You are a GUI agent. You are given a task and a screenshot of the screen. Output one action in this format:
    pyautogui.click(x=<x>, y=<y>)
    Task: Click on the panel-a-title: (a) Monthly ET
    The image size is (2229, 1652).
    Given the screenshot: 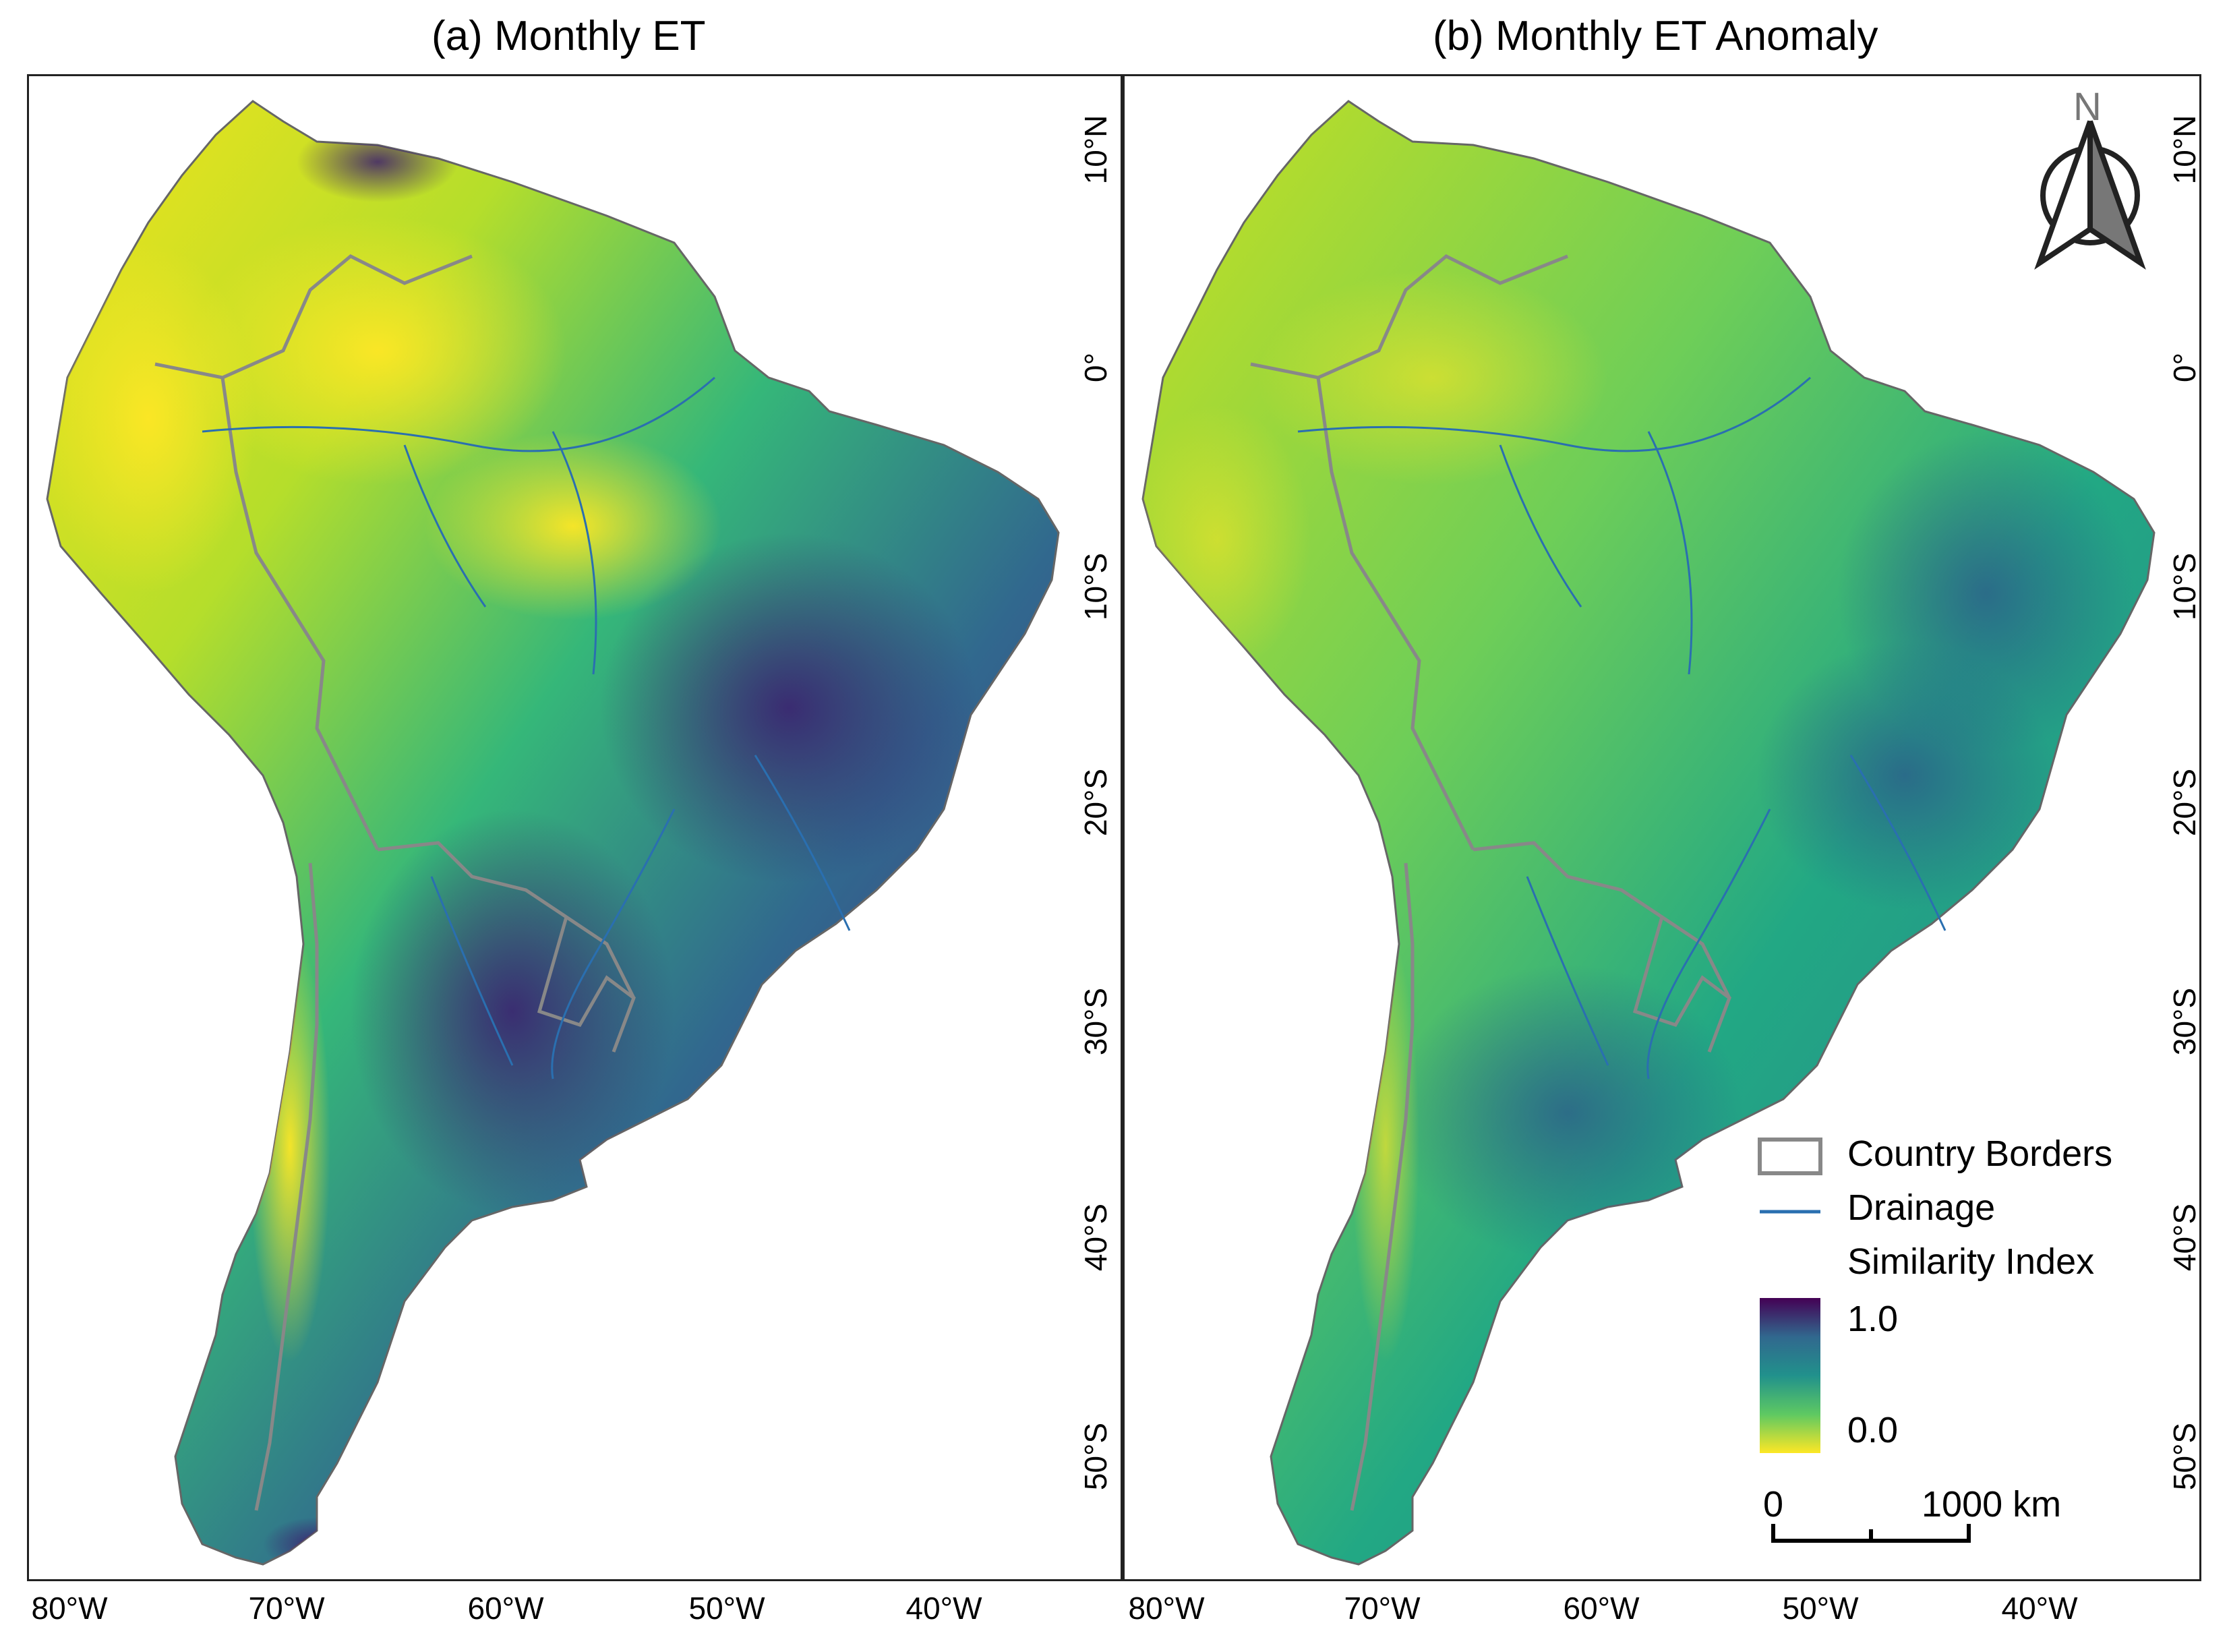 What is the action you would take?
    pyautogui.click(x=569, y=36)
    